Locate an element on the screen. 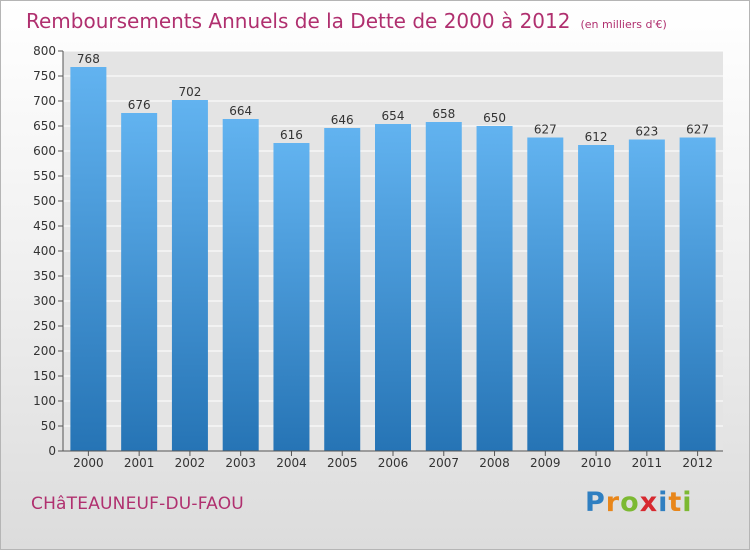  x-tick-label: 2010 is located at coordinates (596, 463).